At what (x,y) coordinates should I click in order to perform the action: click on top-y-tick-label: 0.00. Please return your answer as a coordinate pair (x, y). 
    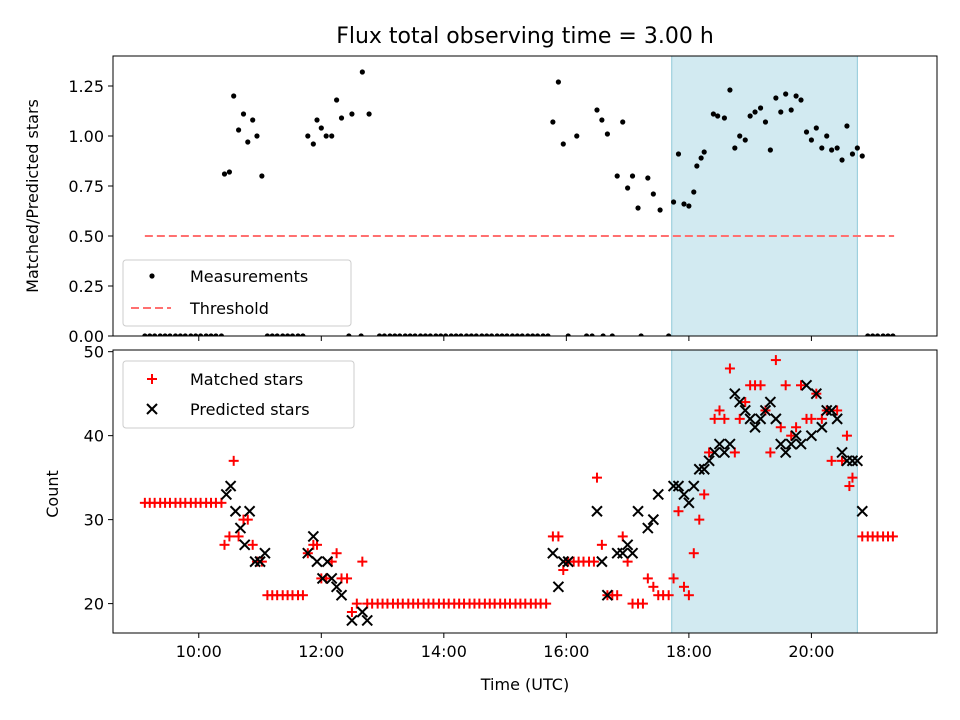
    Looking at the image, I should click on (86, 336).